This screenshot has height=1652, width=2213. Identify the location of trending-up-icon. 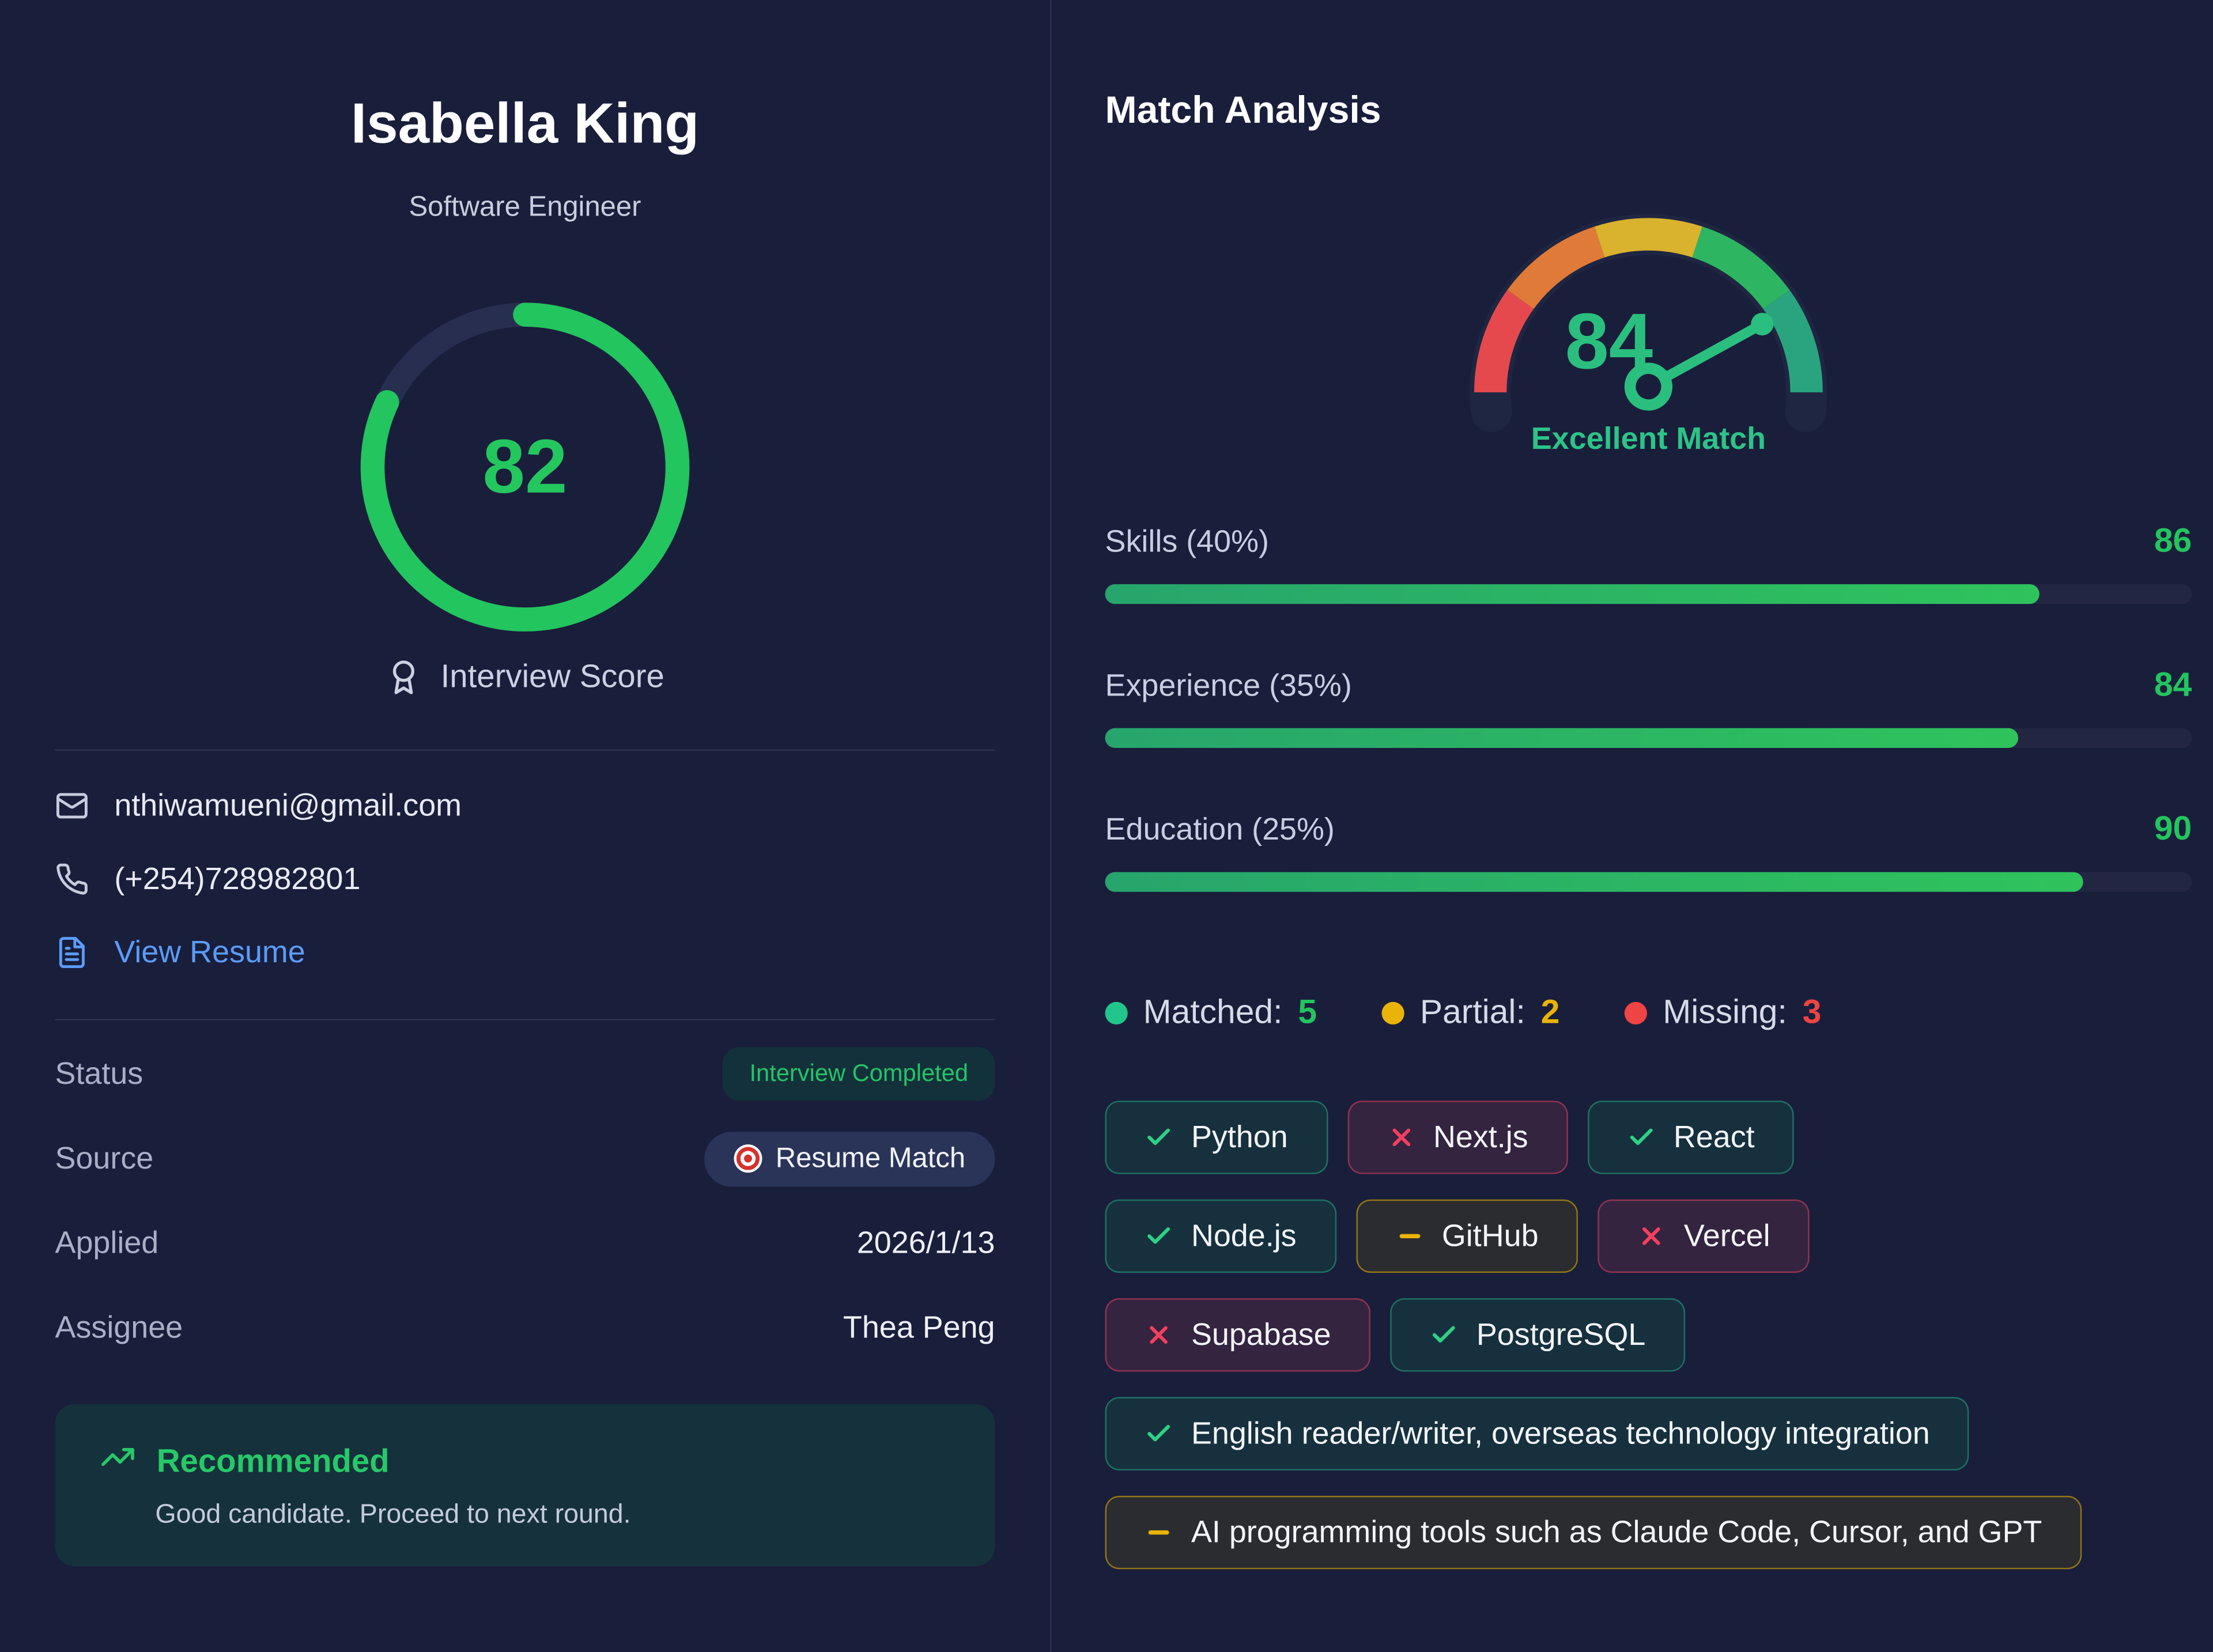
(117, 1460).